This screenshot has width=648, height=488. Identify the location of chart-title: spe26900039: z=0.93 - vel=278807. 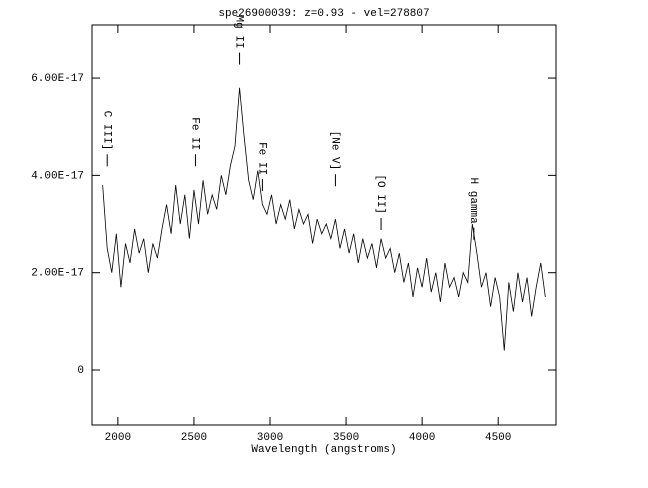
(323, 14).